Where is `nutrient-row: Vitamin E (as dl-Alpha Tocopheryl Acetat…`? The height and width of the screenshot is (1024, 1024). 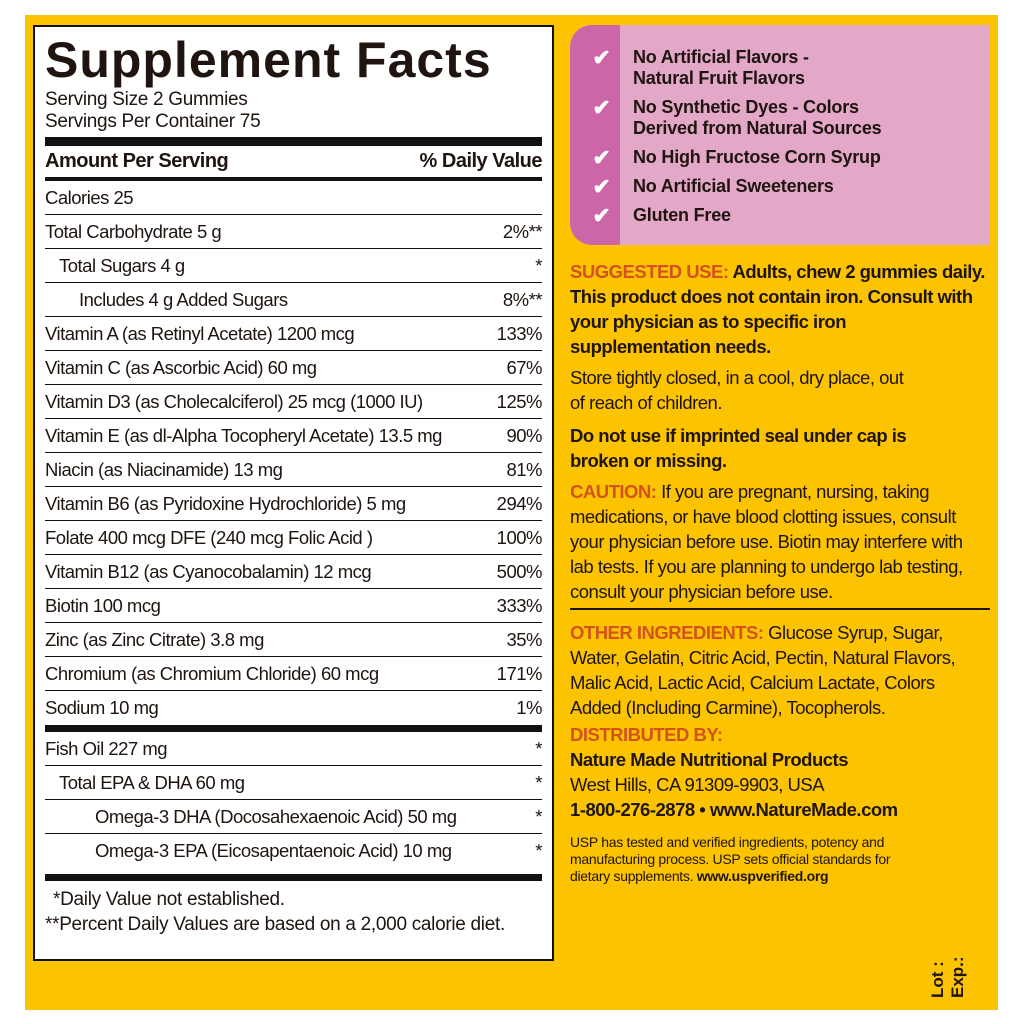 nutrient-row: Vitamin E (as dl-Alpha Tocopheryl Acetat… is located at coordinates (293, 436).